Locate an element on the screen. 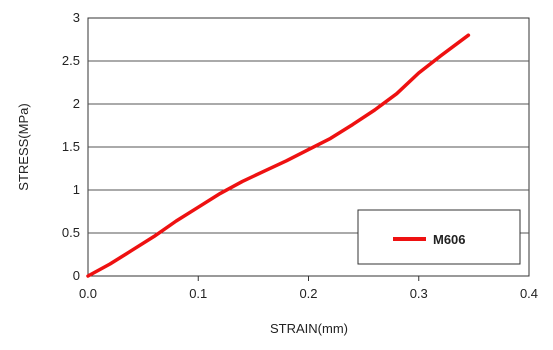  x-tick-label: 0.4 is located at coordinates (529, 293).